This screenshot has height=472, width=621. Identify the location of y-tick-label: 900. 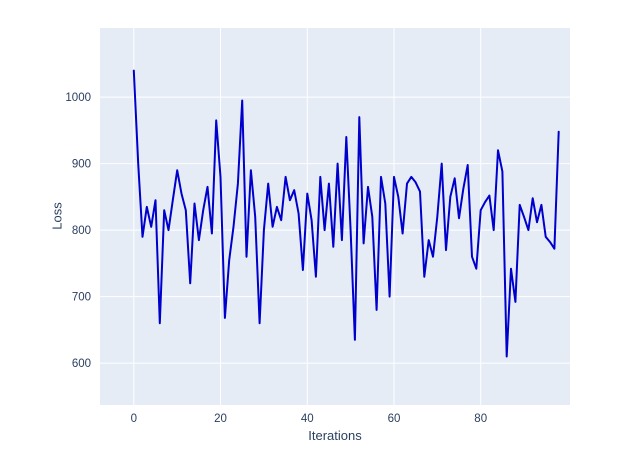
(81, 165).